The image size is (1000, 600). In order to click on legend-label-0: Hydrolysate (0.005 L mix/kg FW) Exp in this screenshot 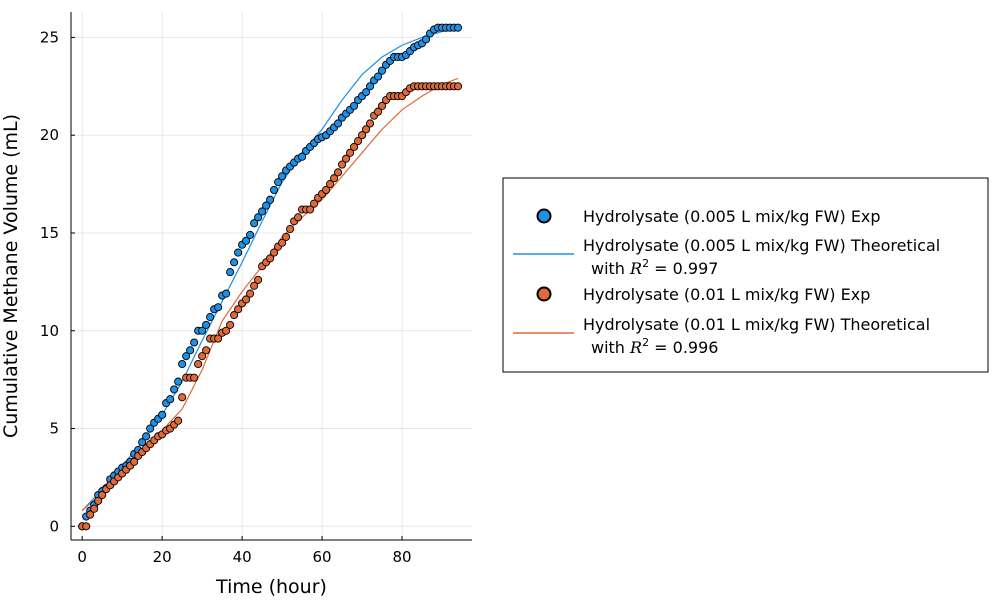, I will do `click(732, 216)`.